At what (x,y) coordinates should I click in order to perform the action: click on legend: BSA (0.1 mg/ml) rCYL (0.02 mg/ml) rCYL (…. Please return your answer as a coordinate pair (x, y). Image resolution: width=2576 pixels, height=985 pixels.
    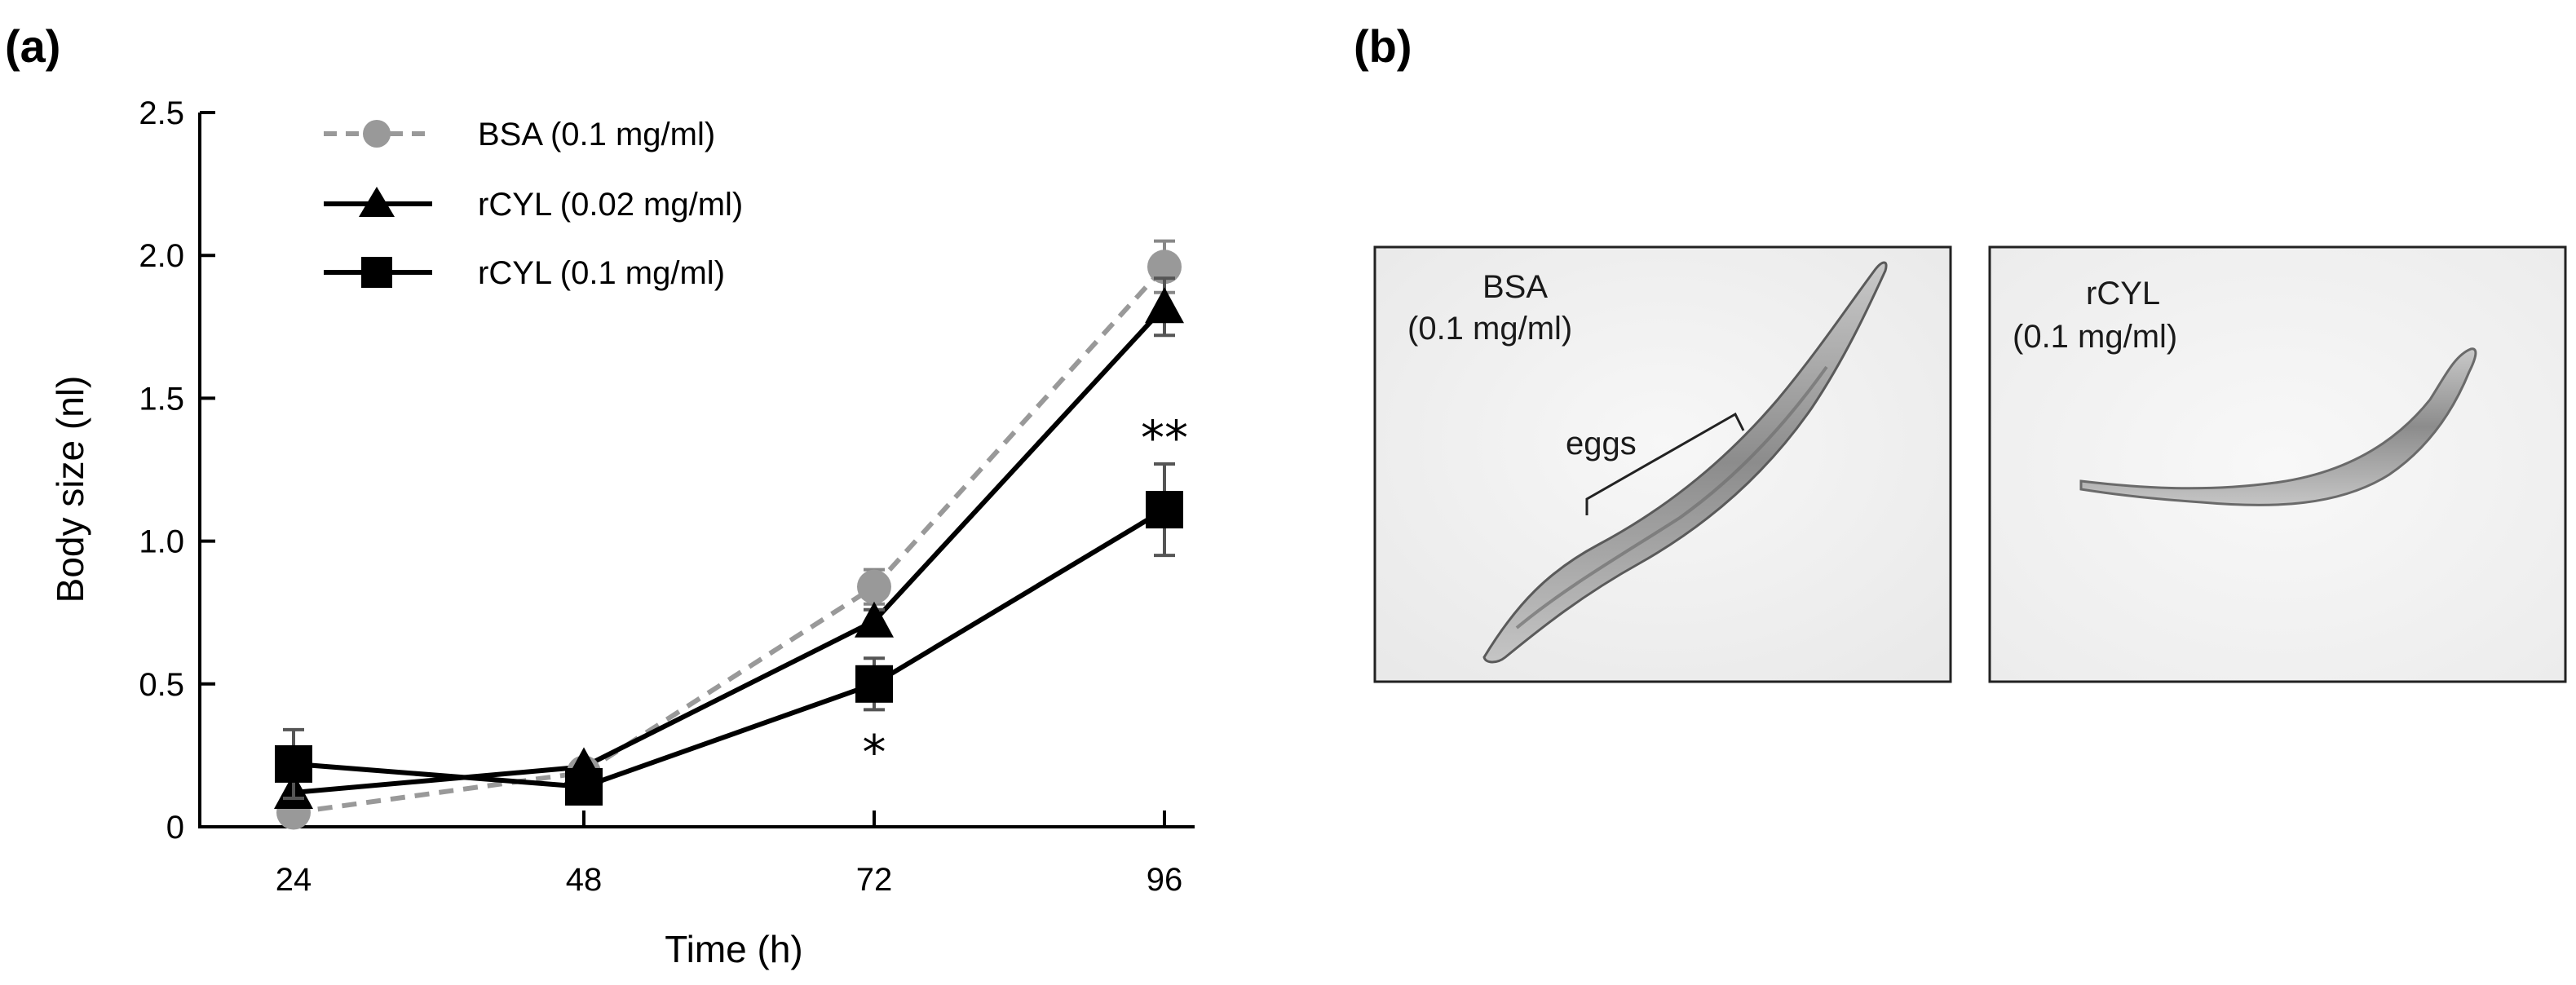
    Looking at the image, I should click on (533, 204).